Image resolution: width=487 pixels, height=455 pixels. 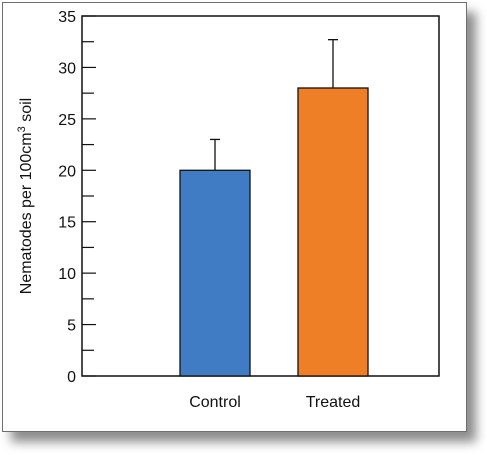 I want to click on y-tick-label: 5, so click(x=71, y=326).